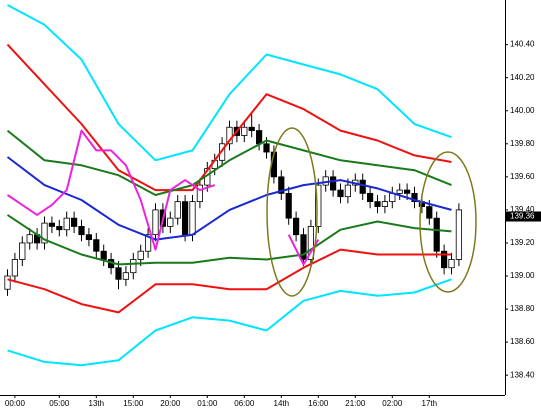  I want to click on y-tick-label: 138.40, so click(522, 374).